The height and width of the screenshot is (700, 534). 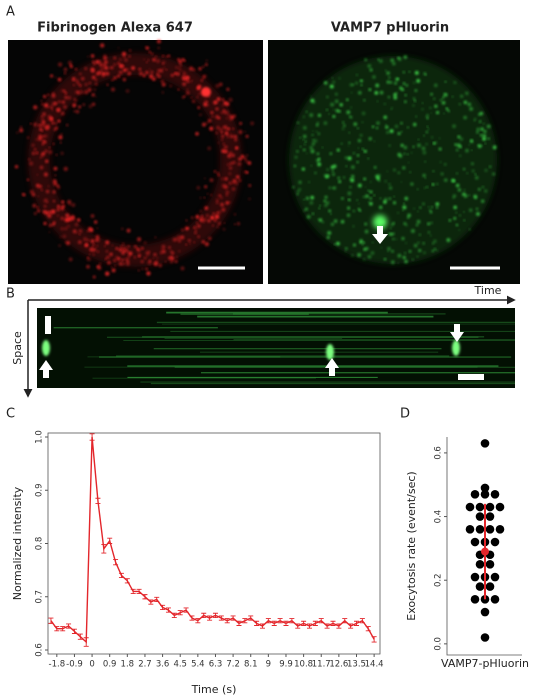 I want to click on image-title: VAMP7 pHluorin, so click(x=390, y=28).